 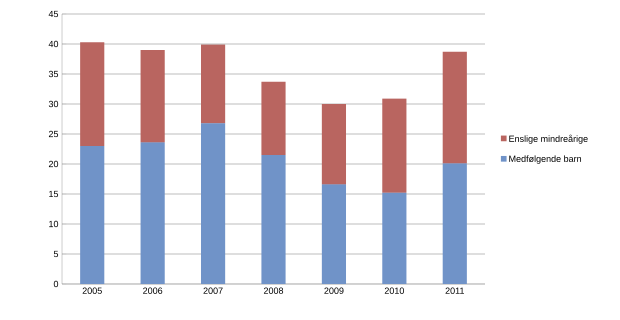 What do you see at coordinates (53, 194) in the screenshot?
I see `y-tick-label: 15` at bounding box center [53, 194].